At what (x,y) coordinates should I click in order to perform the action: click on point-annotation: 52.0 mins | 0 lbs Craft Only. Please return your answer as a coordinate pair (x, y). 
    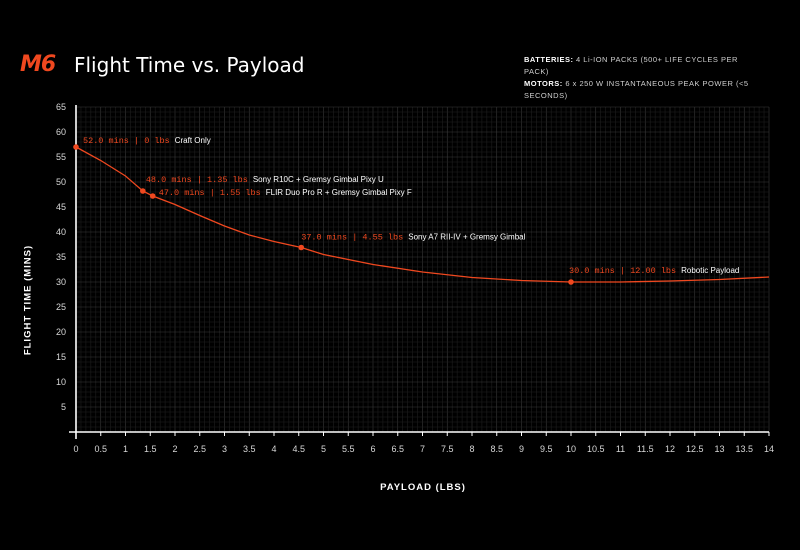
    Looking at the image, I should click on (147, 141).